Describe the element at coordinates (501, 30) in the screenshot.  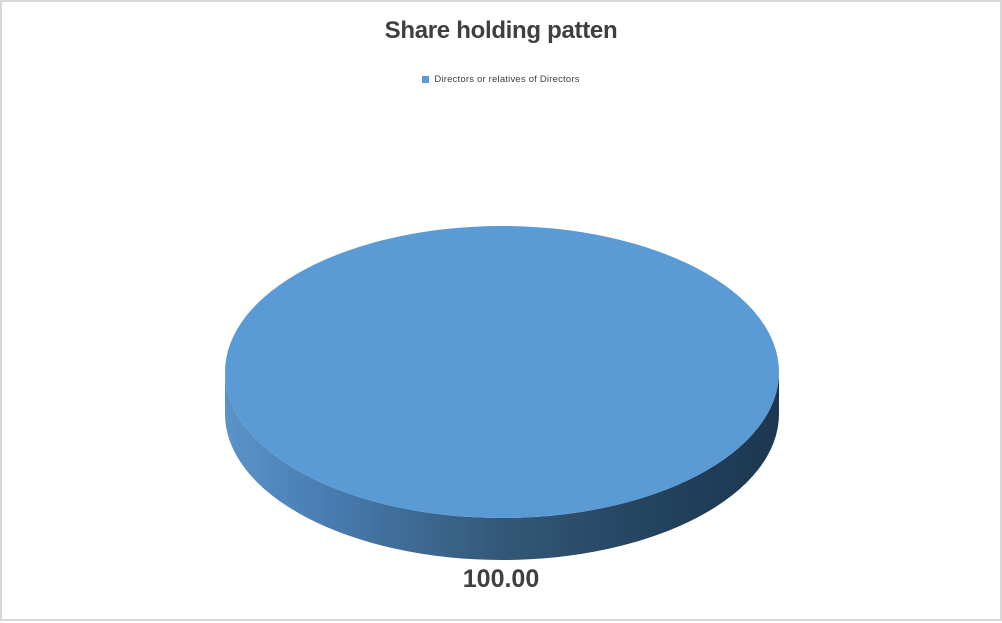
I see `chart-title: Share holding patten` at that location.